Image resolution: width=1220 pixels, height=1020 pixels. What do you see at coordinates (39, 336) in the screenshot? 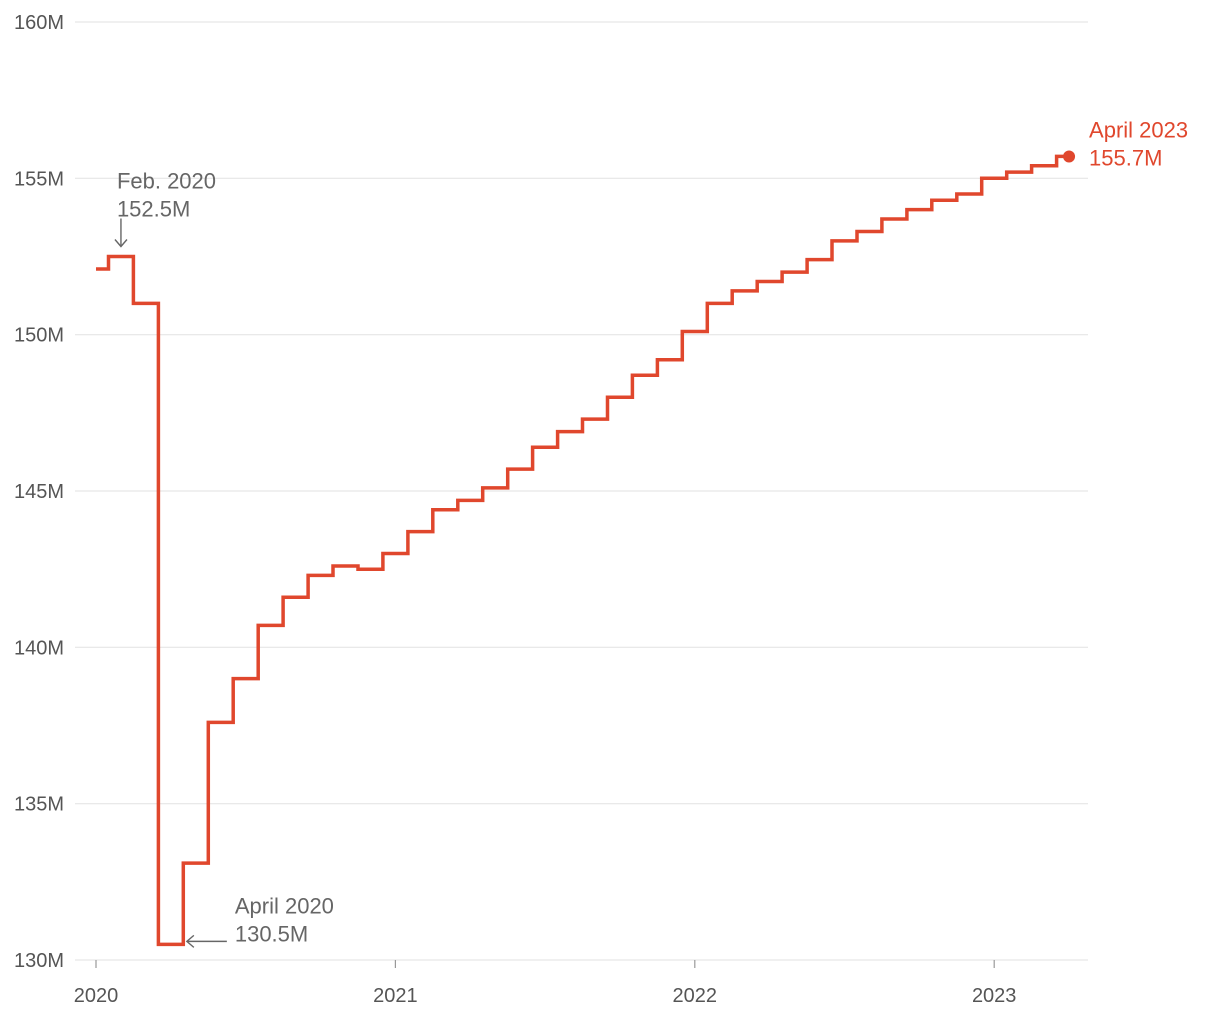
I see `y-tick-label: 150M` at bounding box center [39, 336].